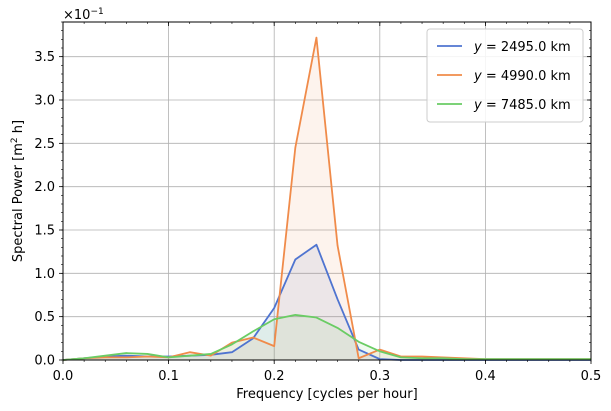  Describe the element at coordinates (379, 376) in the screenshot. I see `x-tick-label: 0.3` at that location.